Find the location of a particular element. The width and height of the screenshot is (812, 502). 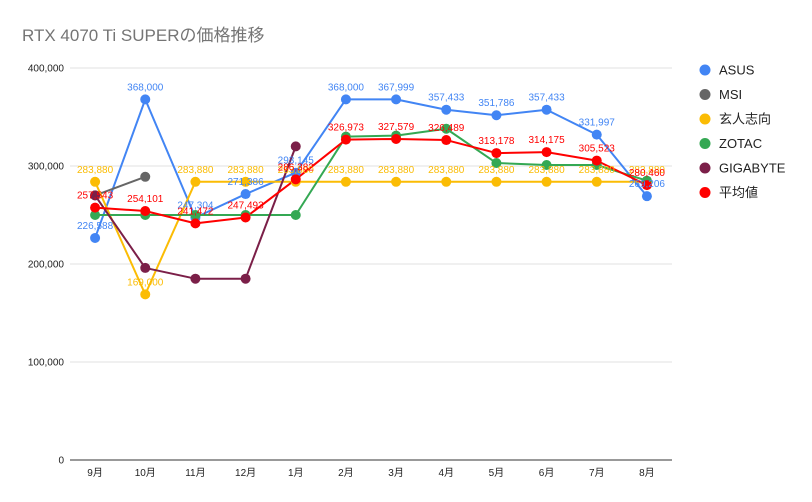

legend-label: 平均値 is located at coordinates (738, 192).